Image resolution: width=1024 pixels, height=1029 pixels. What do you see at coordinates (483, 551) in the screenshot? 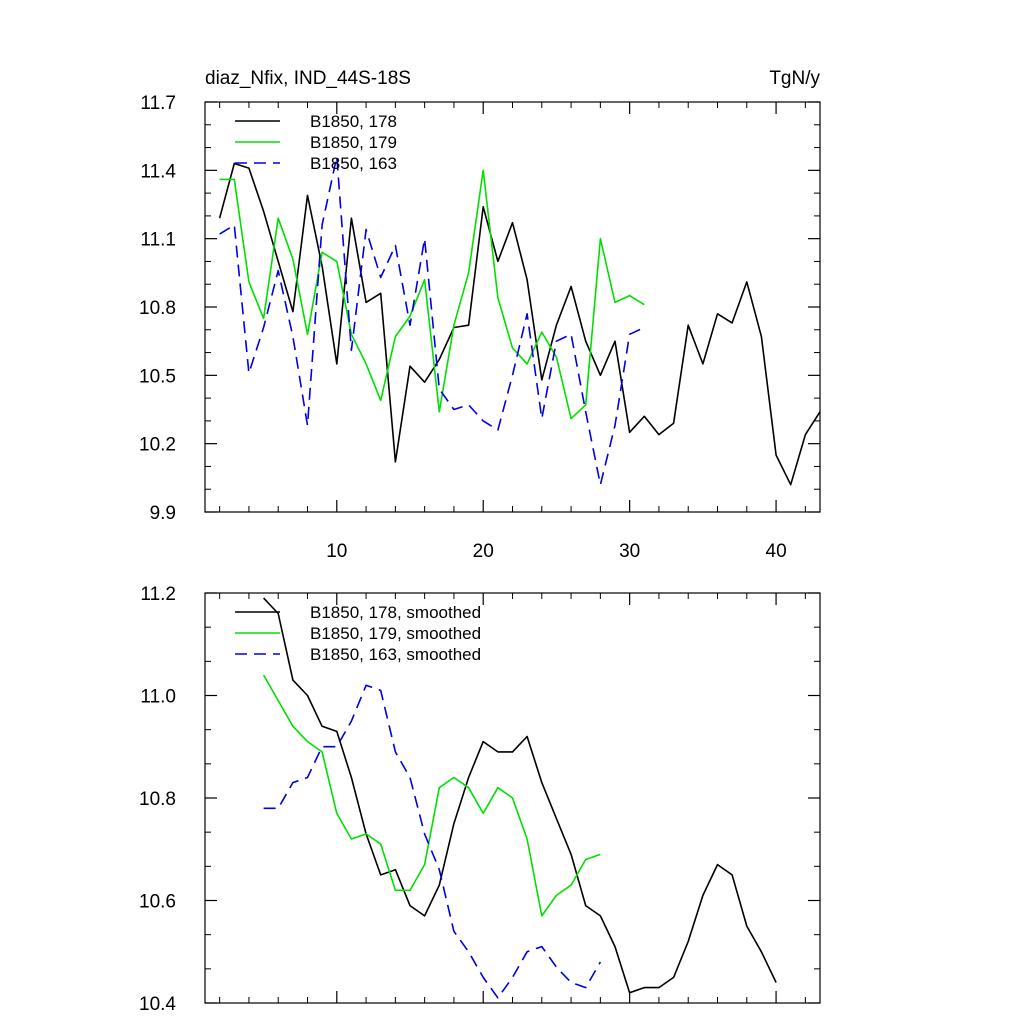
I see `x-tick-label: 20` at bounding box center [483, 551].